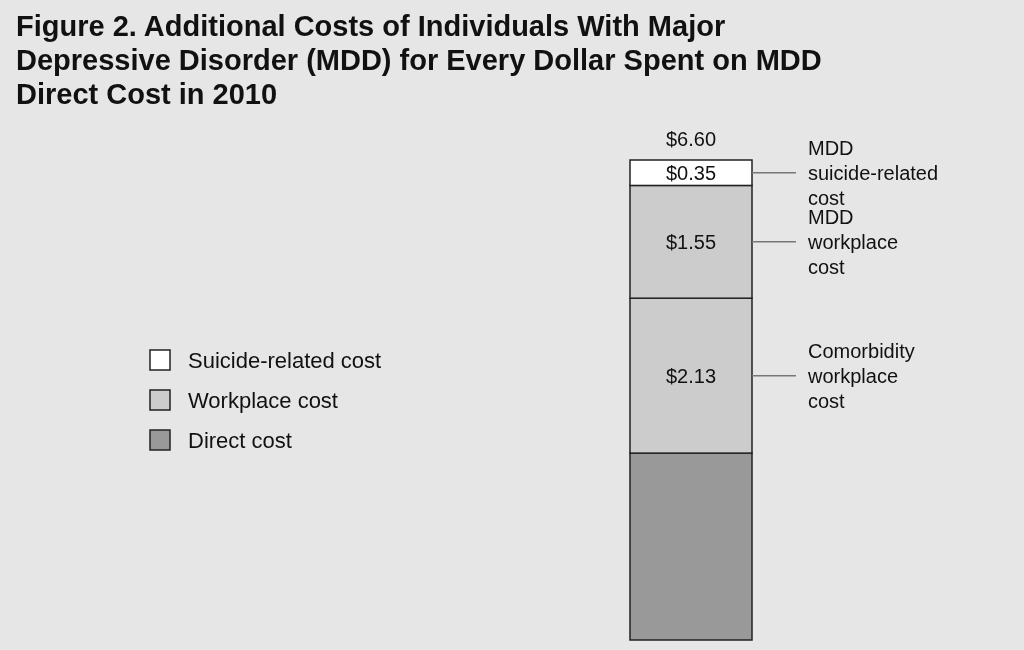  I want to click on legend-label: Workplace cost, so click(263, 400).